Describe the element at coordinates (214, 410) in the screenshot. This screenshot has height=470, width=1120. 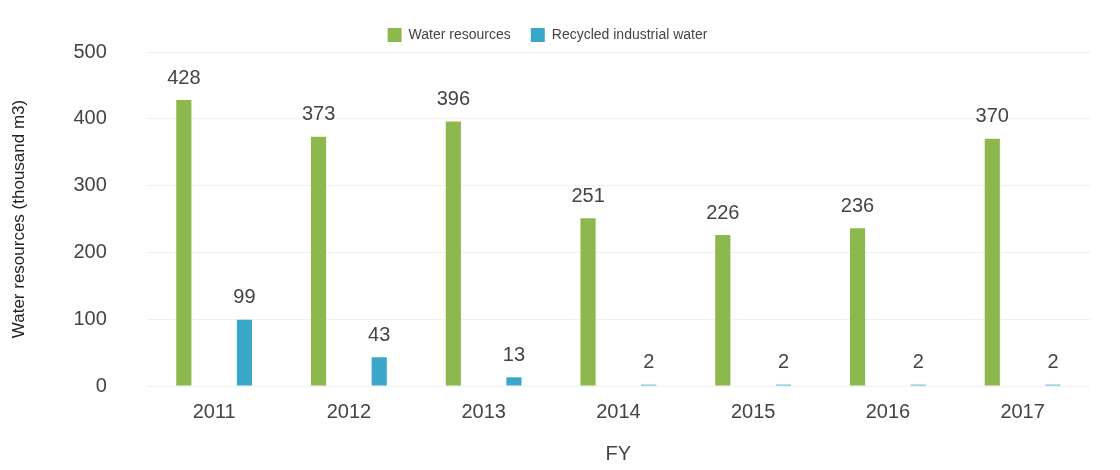
I see `x-tick-label: 2011` at that location.